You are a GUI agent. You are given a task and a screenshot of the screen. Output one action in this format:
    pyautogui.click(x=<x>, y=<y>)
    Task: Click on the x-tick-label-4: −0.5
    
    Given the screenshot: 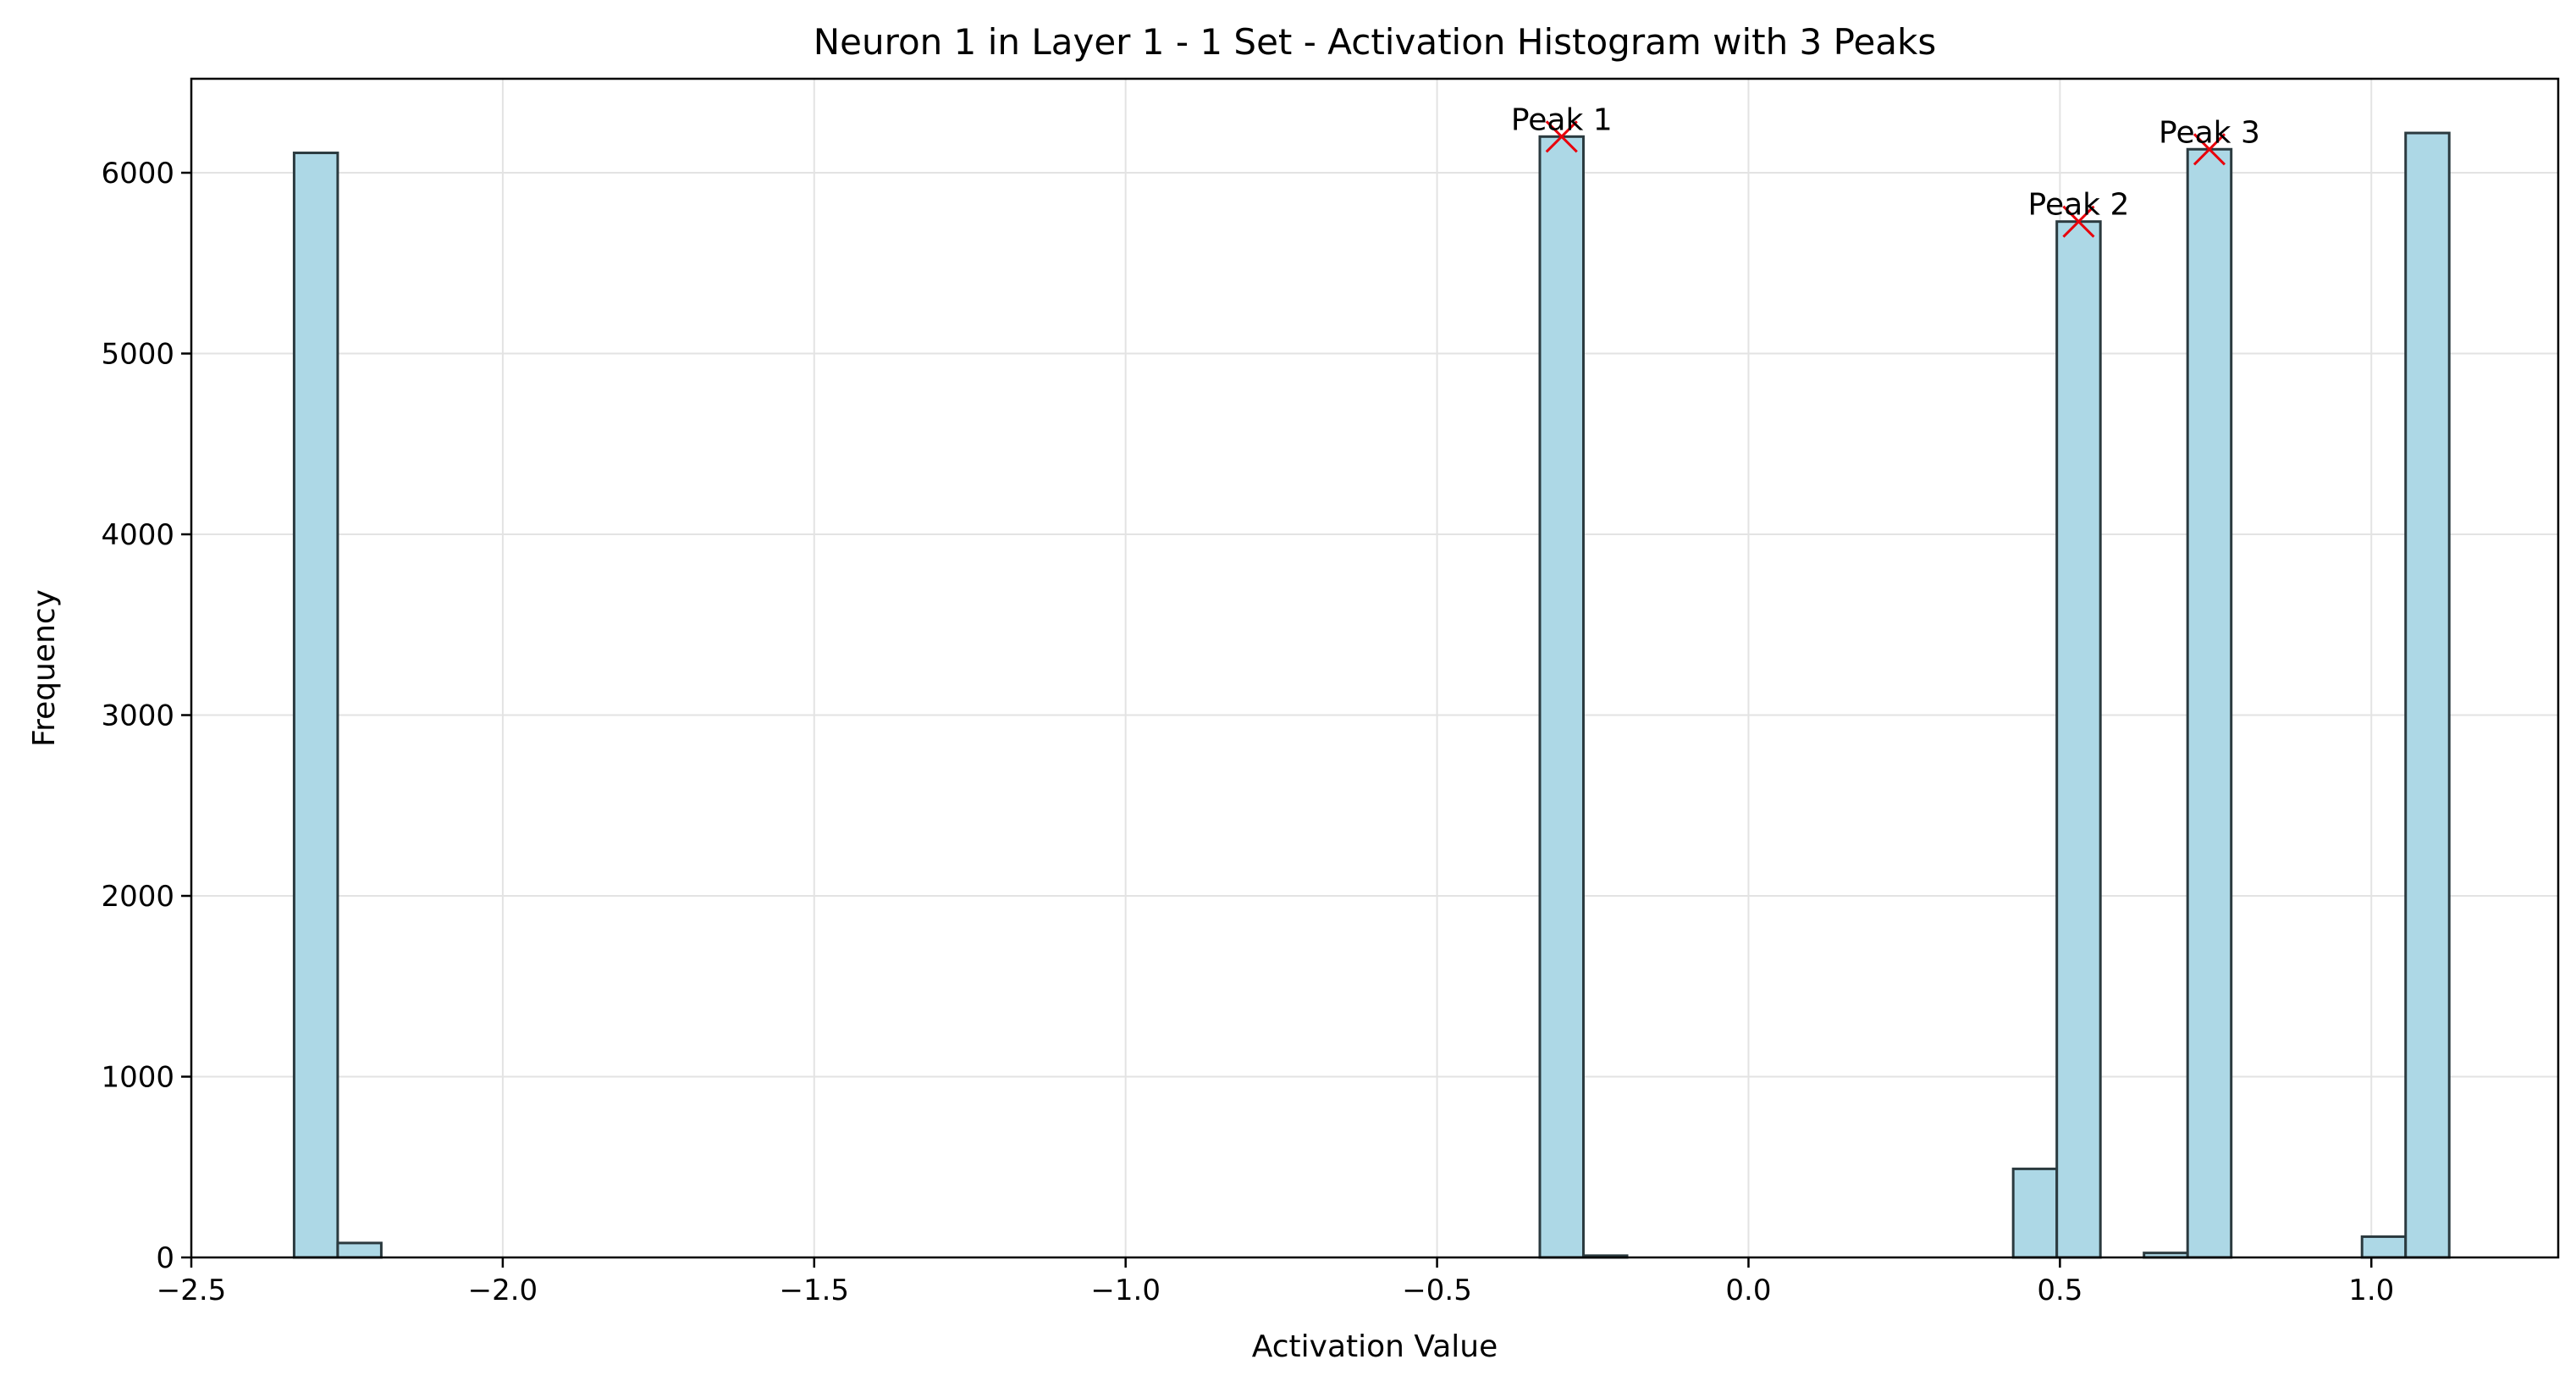 What is the action you would take?
    pyautogui.click(x=1437, y=1290)
    